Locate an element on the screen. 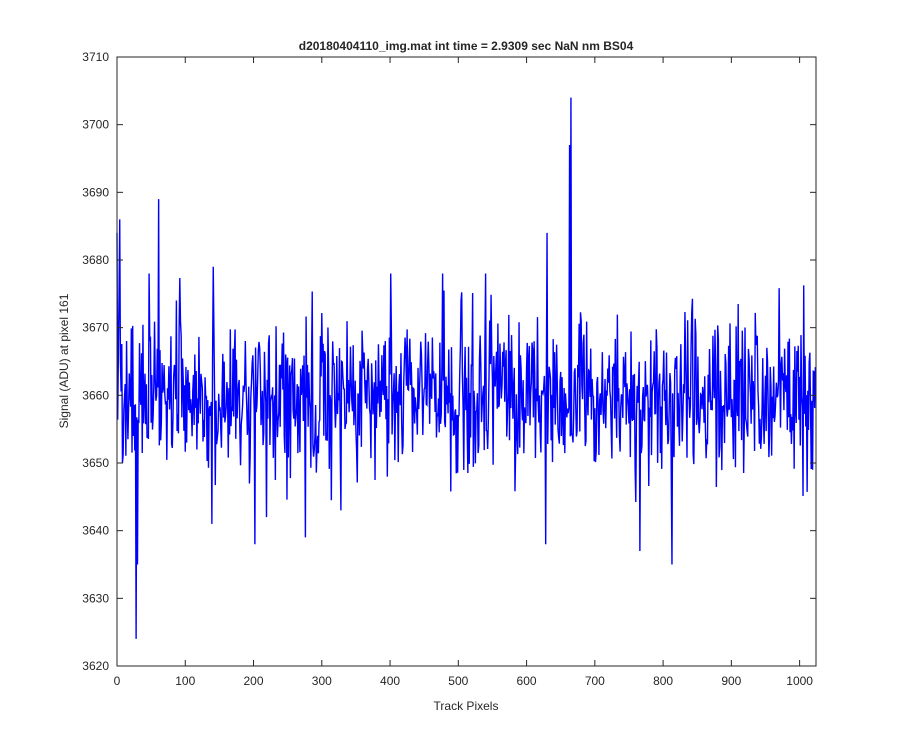 The width and height of the screenshot is (900, 755). y-tick-label: 3640 is located at coordinates (95, 531).